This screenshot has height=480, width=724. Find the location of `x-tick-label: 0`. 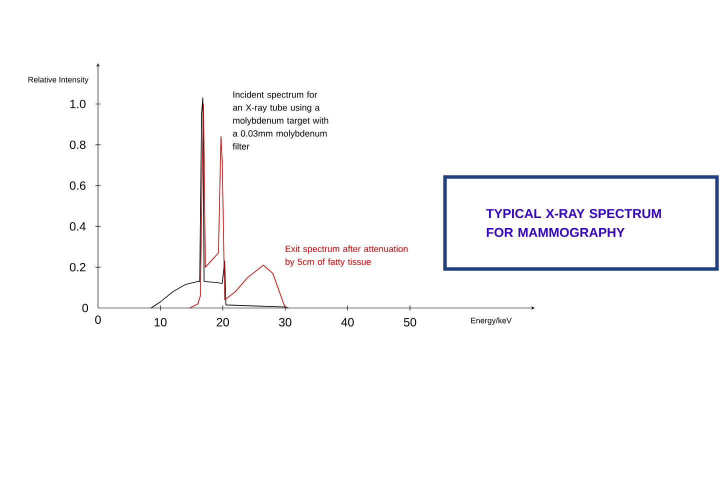

x-tick-label: 0 is located at coordinates (98, 320).